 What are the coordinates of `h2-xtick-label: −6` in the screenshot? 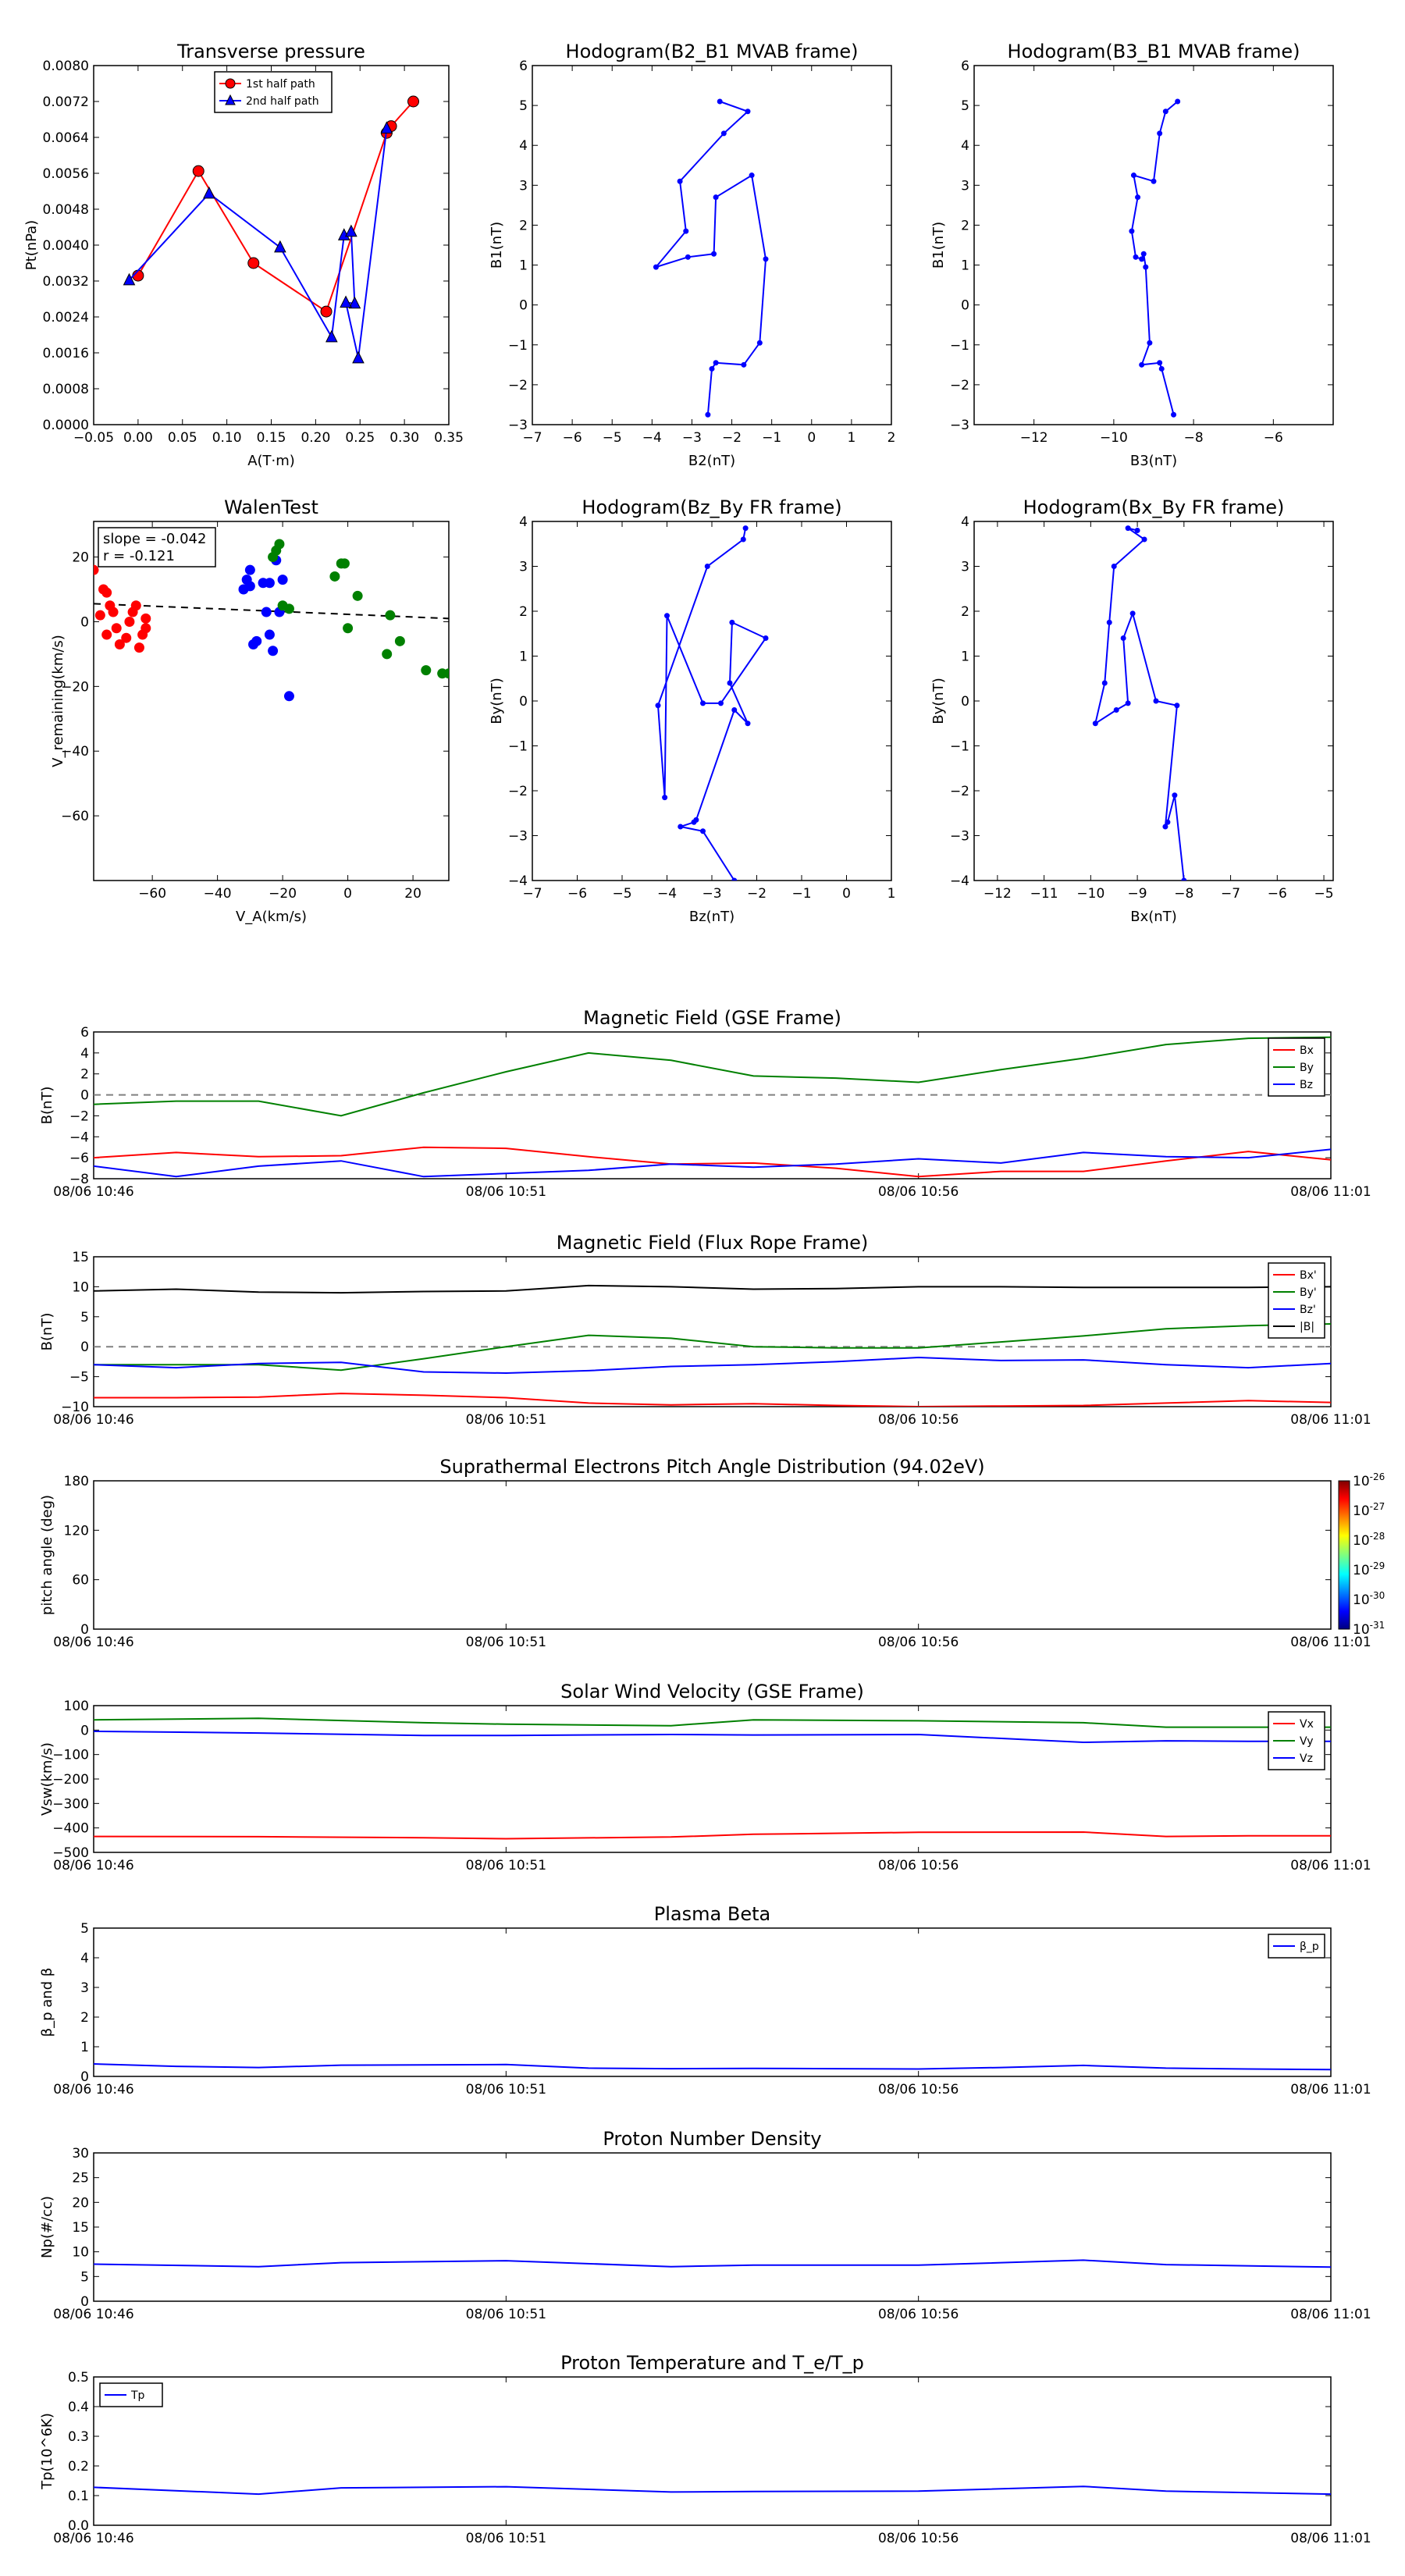 It's located at (1274, 438).